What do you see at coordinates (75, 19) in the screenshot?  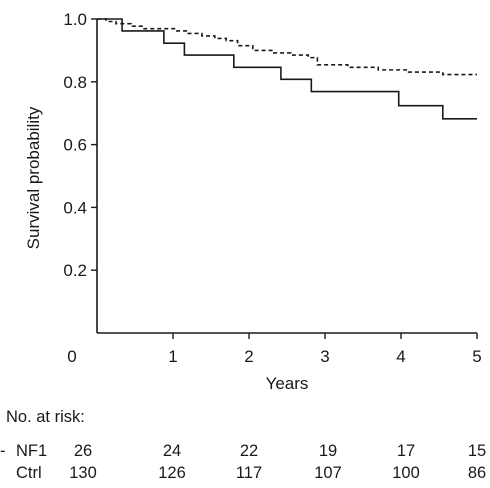 I see `y-tick-label: 1.0` at bounding box center [75, 19].